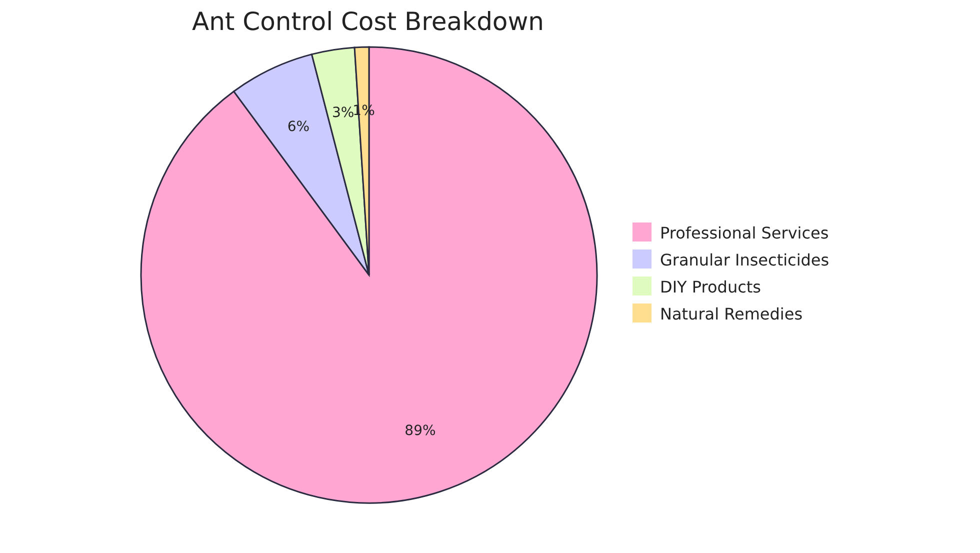 The width and height of the screenshot is (980, 553). Describe the element at coordinates (731, 314) in the screenshot. I see `legend-label: Natural Remedies` at that location.